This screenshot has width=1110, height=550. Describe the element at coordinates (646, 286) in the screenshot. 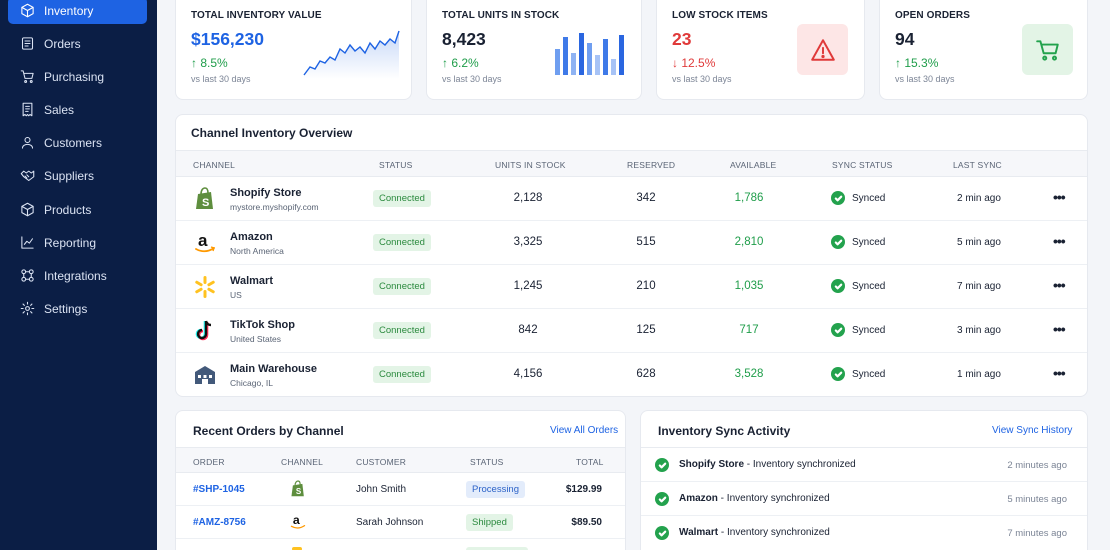

I see `reserved: 210` at that location.